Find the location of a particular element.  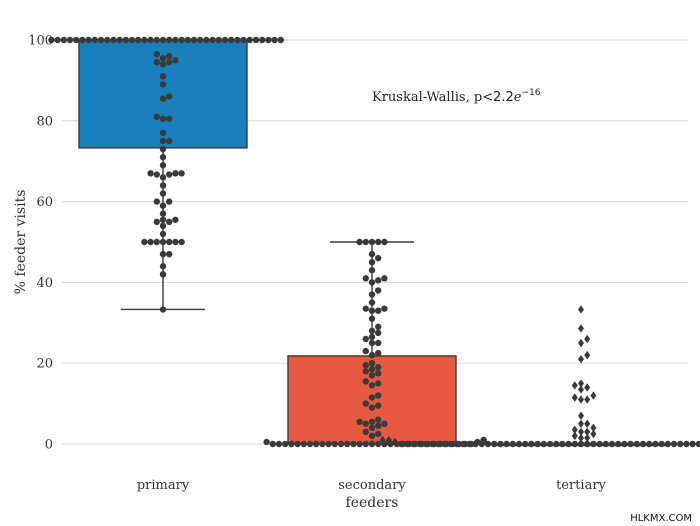

y-tick-label: 80 is located at coordinates (44, 121).